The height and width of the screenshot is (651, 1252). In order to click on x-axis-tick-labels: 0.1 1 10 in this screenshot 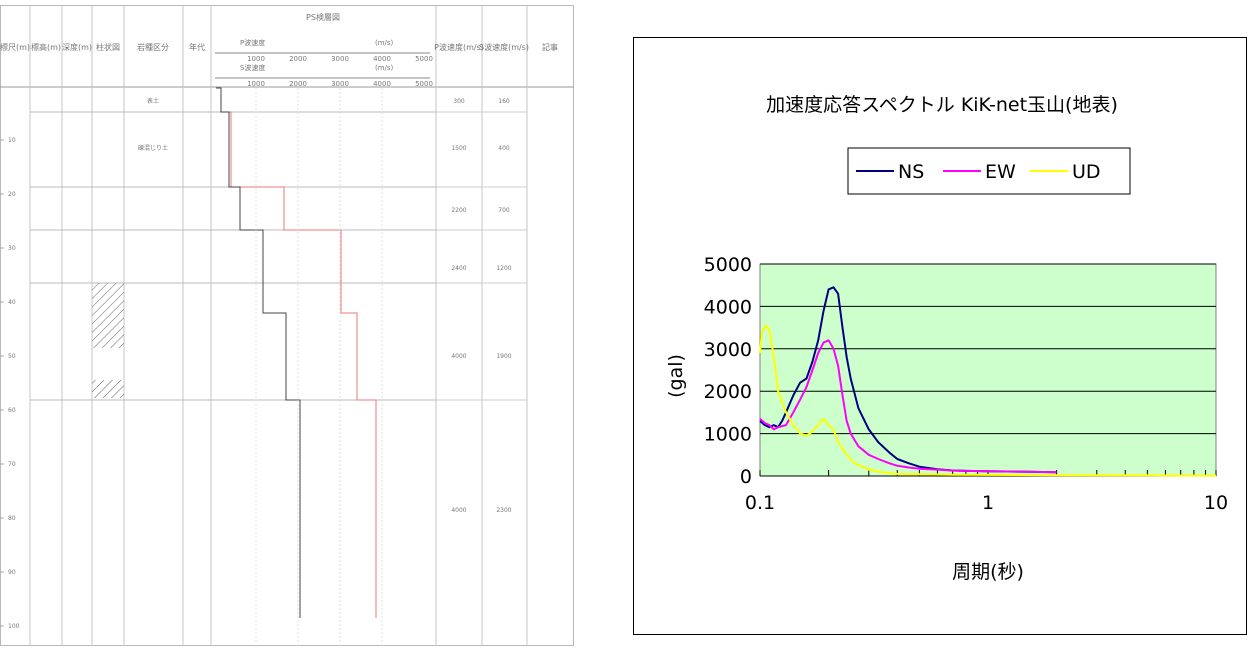, I will do `click(986, 503)`.